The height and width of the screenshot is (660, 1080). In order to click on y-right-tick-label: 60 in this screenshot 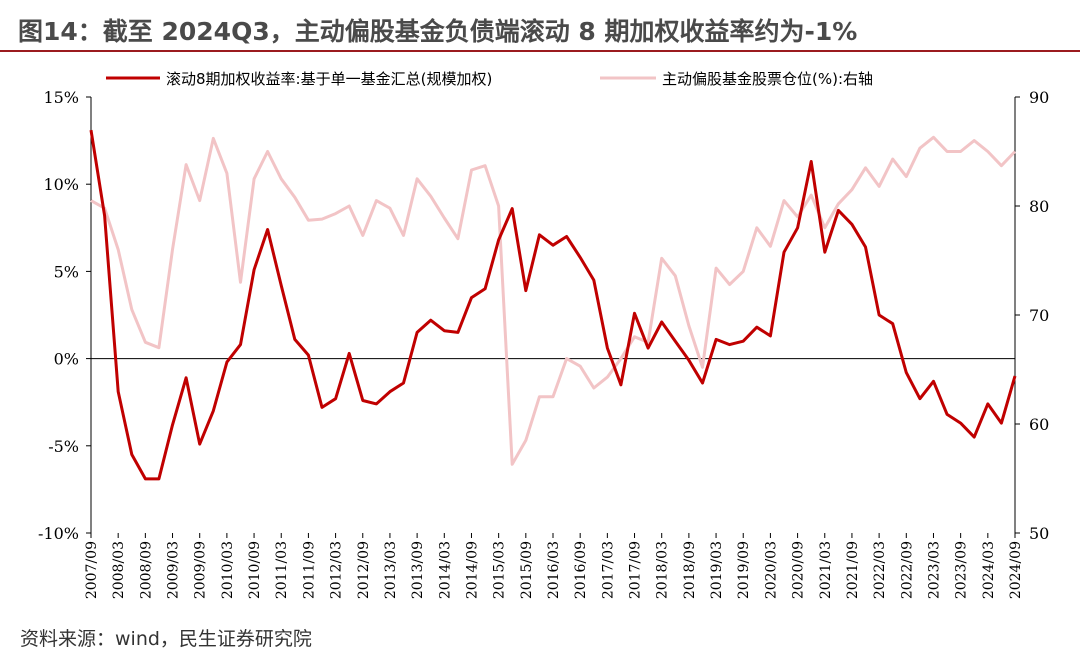, I will do `click(1039, 424)`.